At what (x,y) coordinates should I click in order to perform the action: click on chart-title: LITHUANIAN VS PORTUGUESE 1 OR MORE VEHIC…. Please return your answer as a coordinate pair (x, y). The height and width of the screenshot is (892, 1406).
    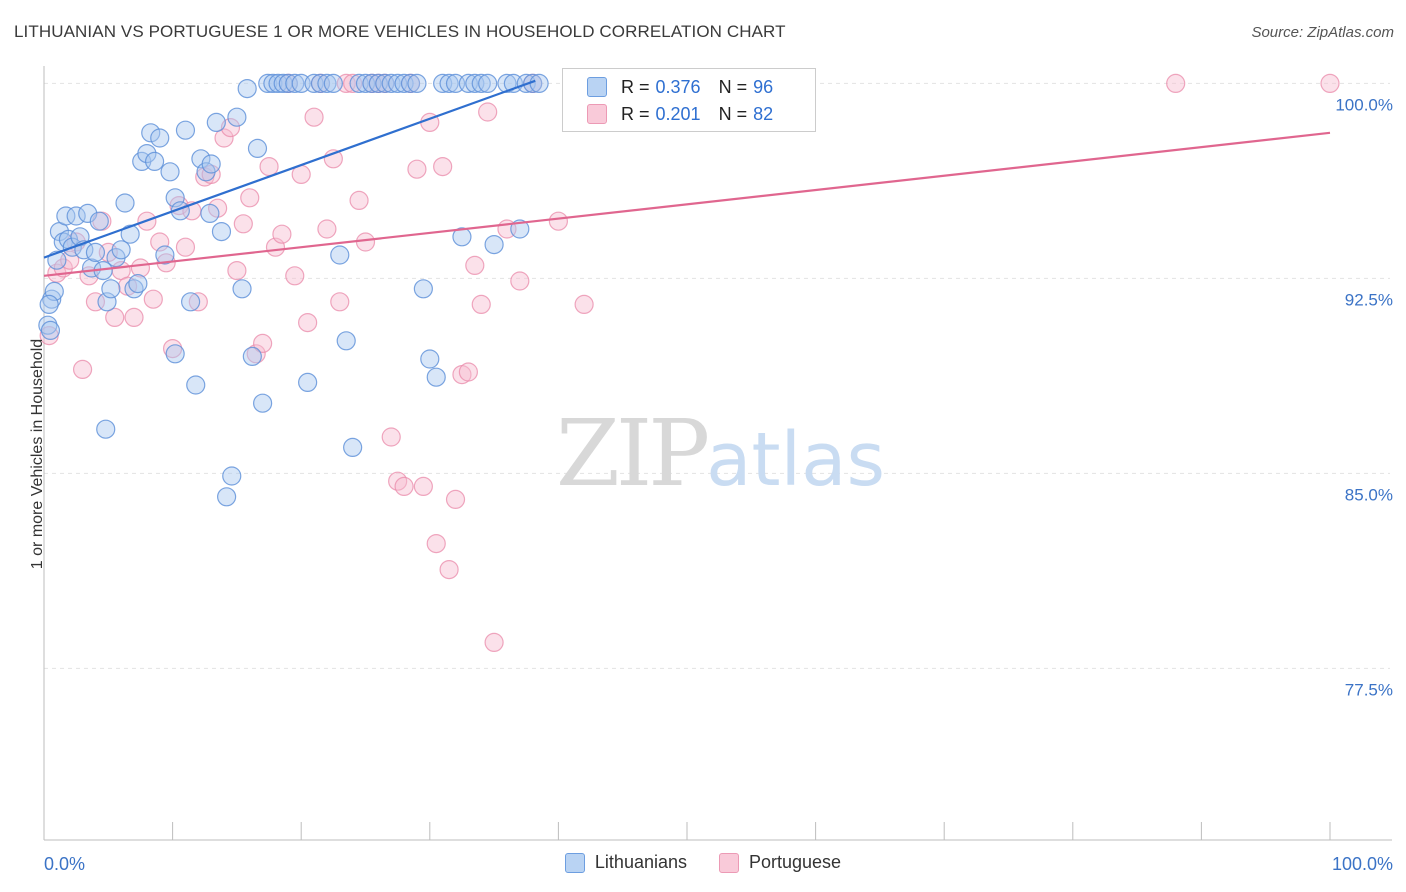
    Looking at the image, I should click on (400, 31).